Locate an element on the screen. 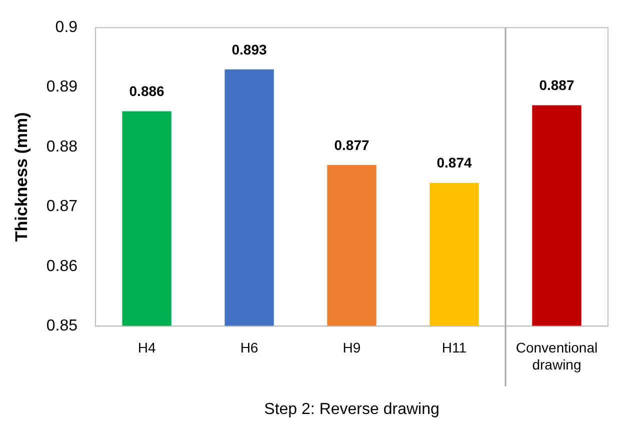 The image size is (620, 431). y-tick-label: 0.85 is located at coordinates (62, 326).